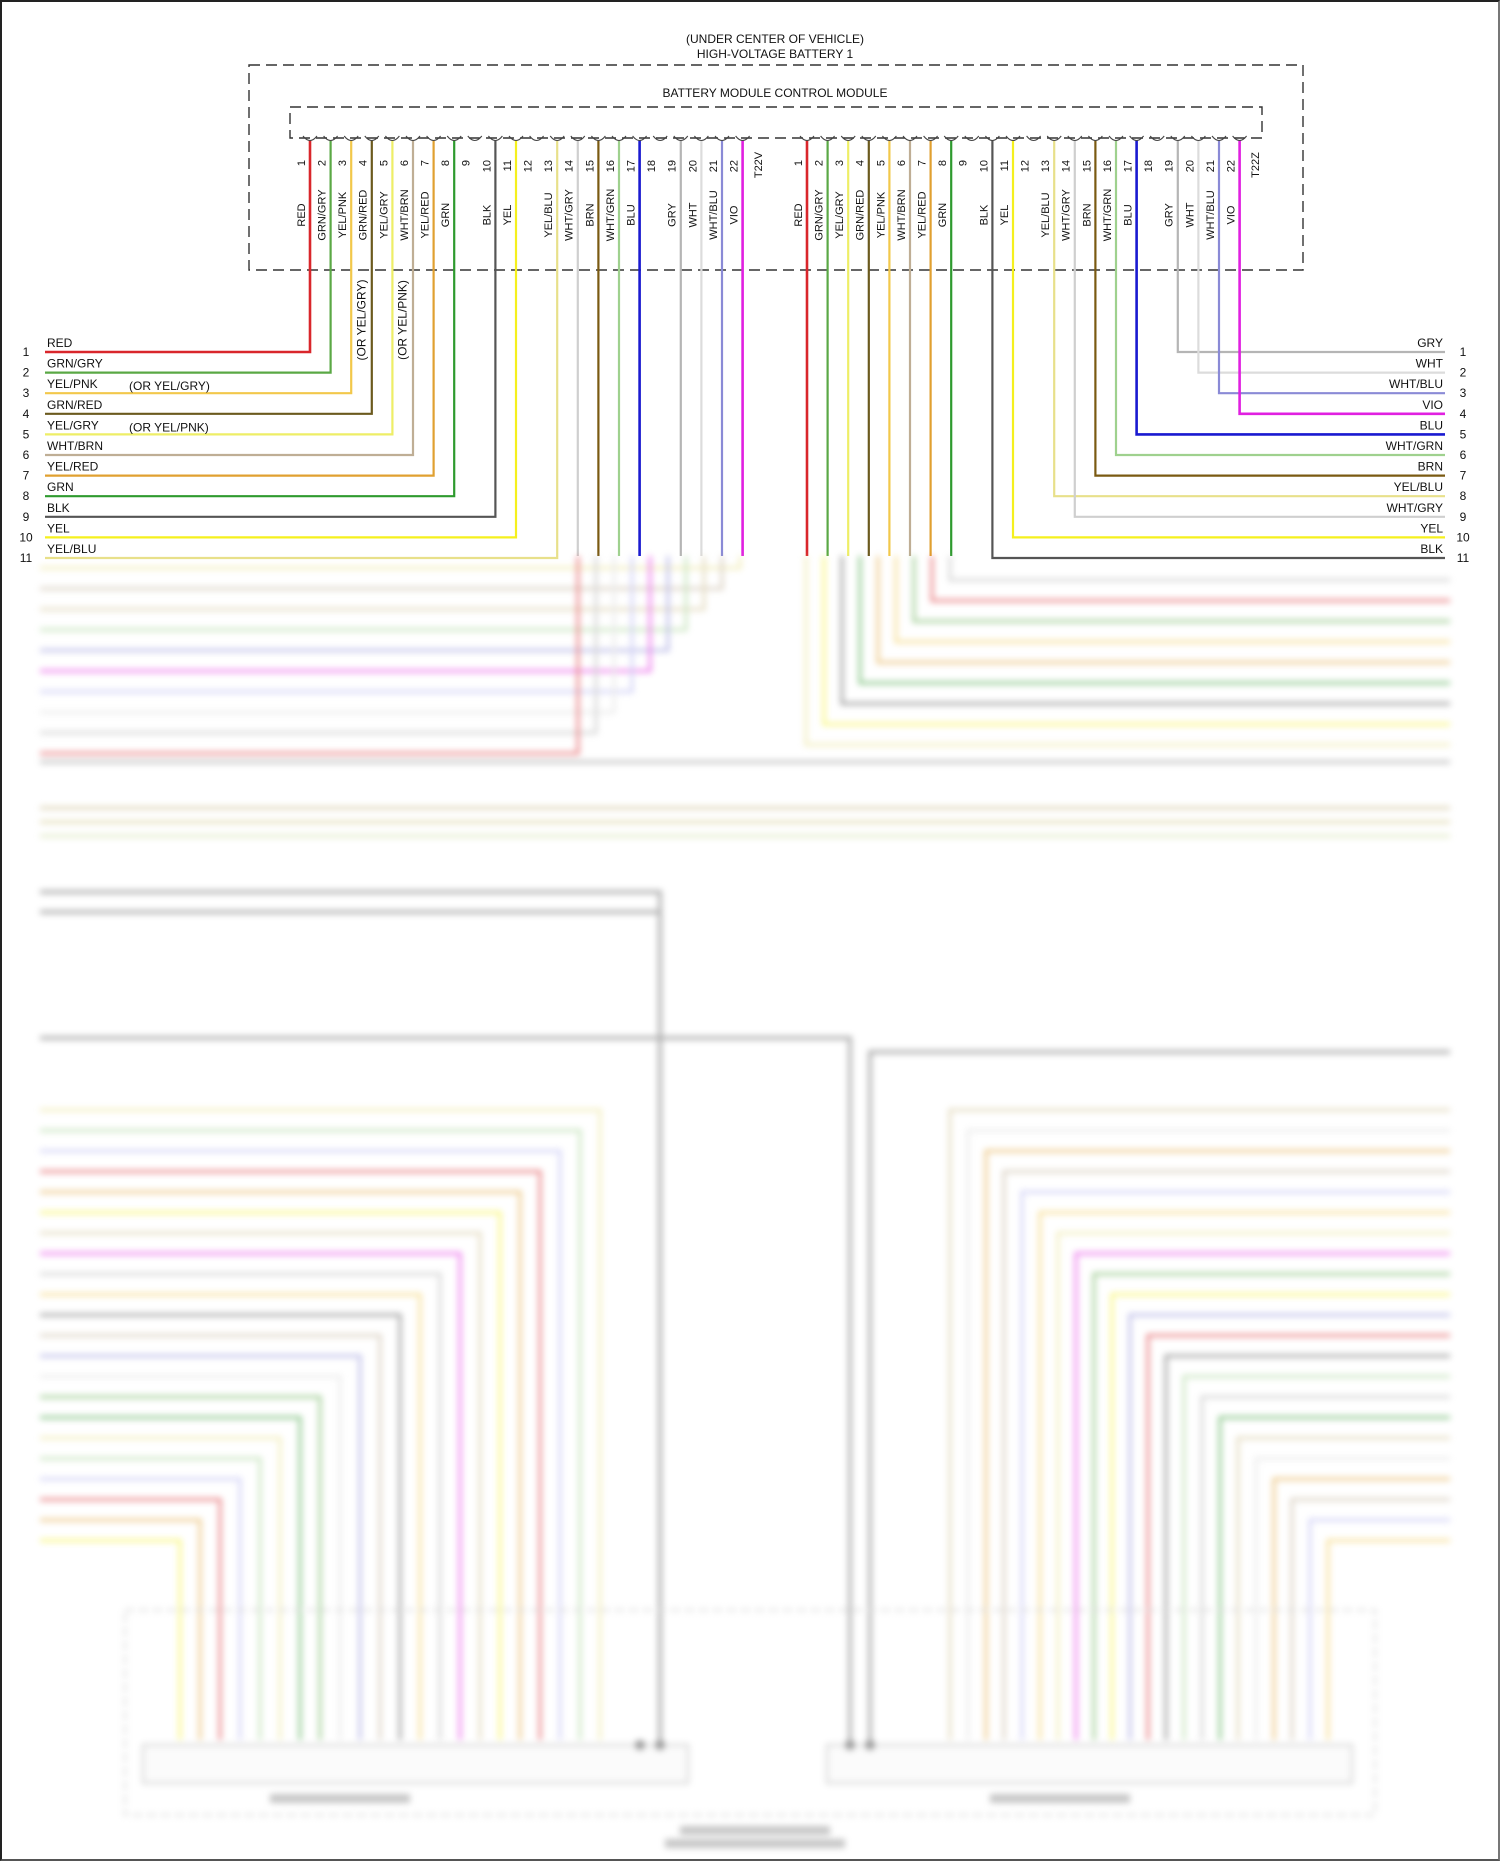 The height and width of the screenshot is (1866, 1500). Describe the element at coordinates (1432, 405) in the screenshot. I see `right-row-wire-label: VIO` at that location.